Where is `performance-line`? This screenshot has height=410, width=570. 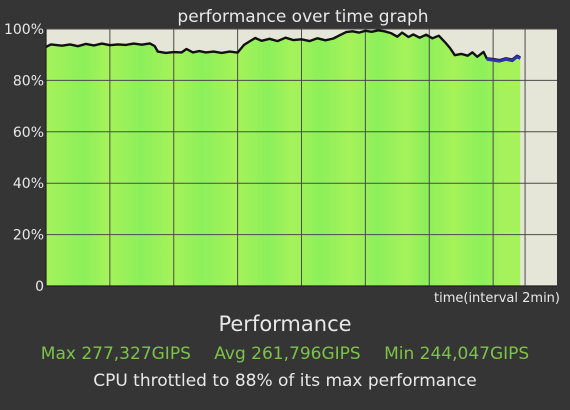
performance-line is located at coordinates (283, 45).